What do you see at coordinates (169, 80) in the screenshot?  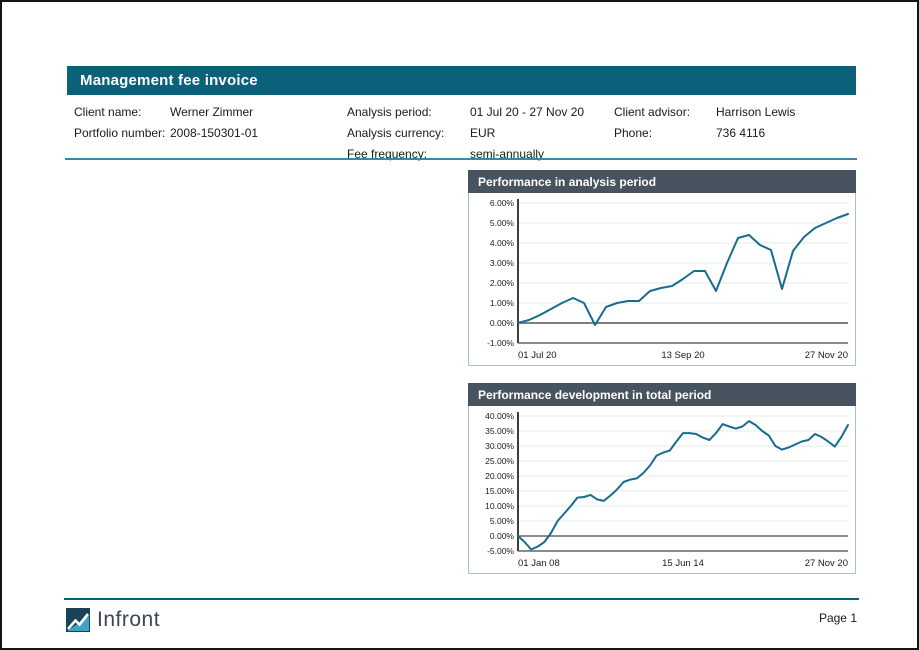 I see `page-title-text: Management fee invoice` at bounding box center [169, 80].